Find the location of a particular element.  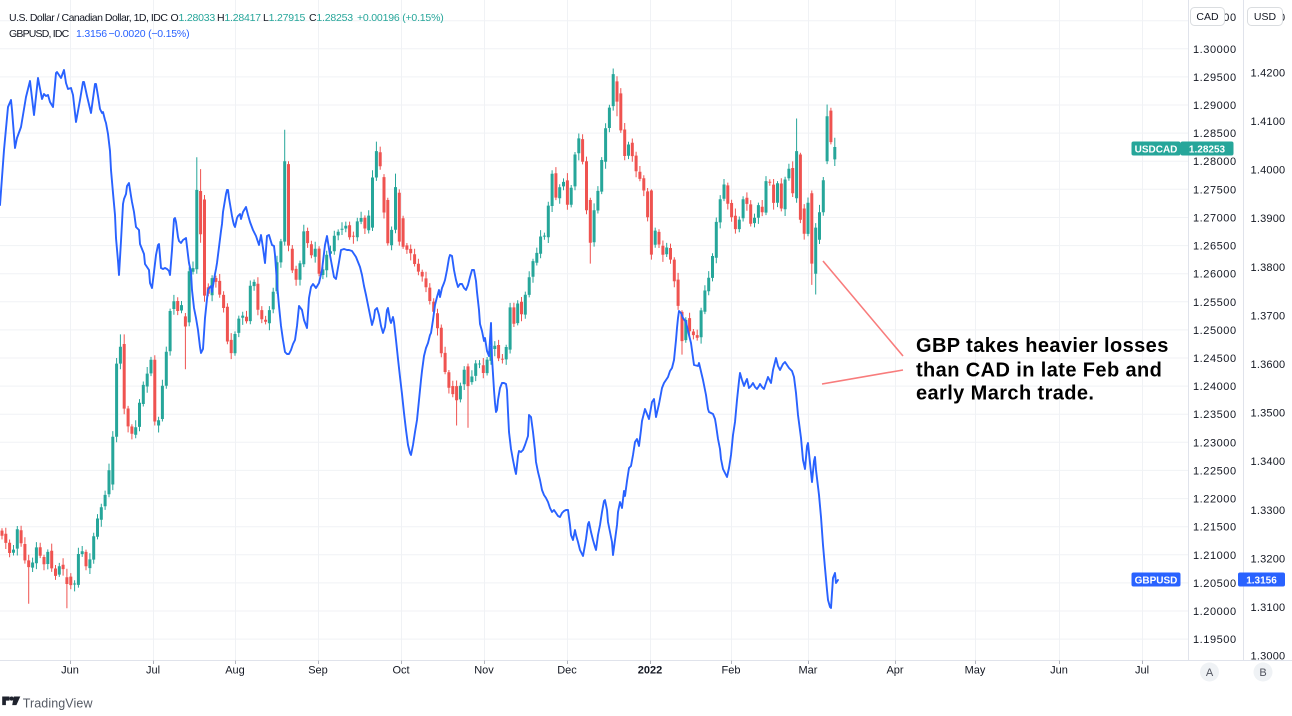

svg-text: 1.27000 is located at coordinates (1215, 219).